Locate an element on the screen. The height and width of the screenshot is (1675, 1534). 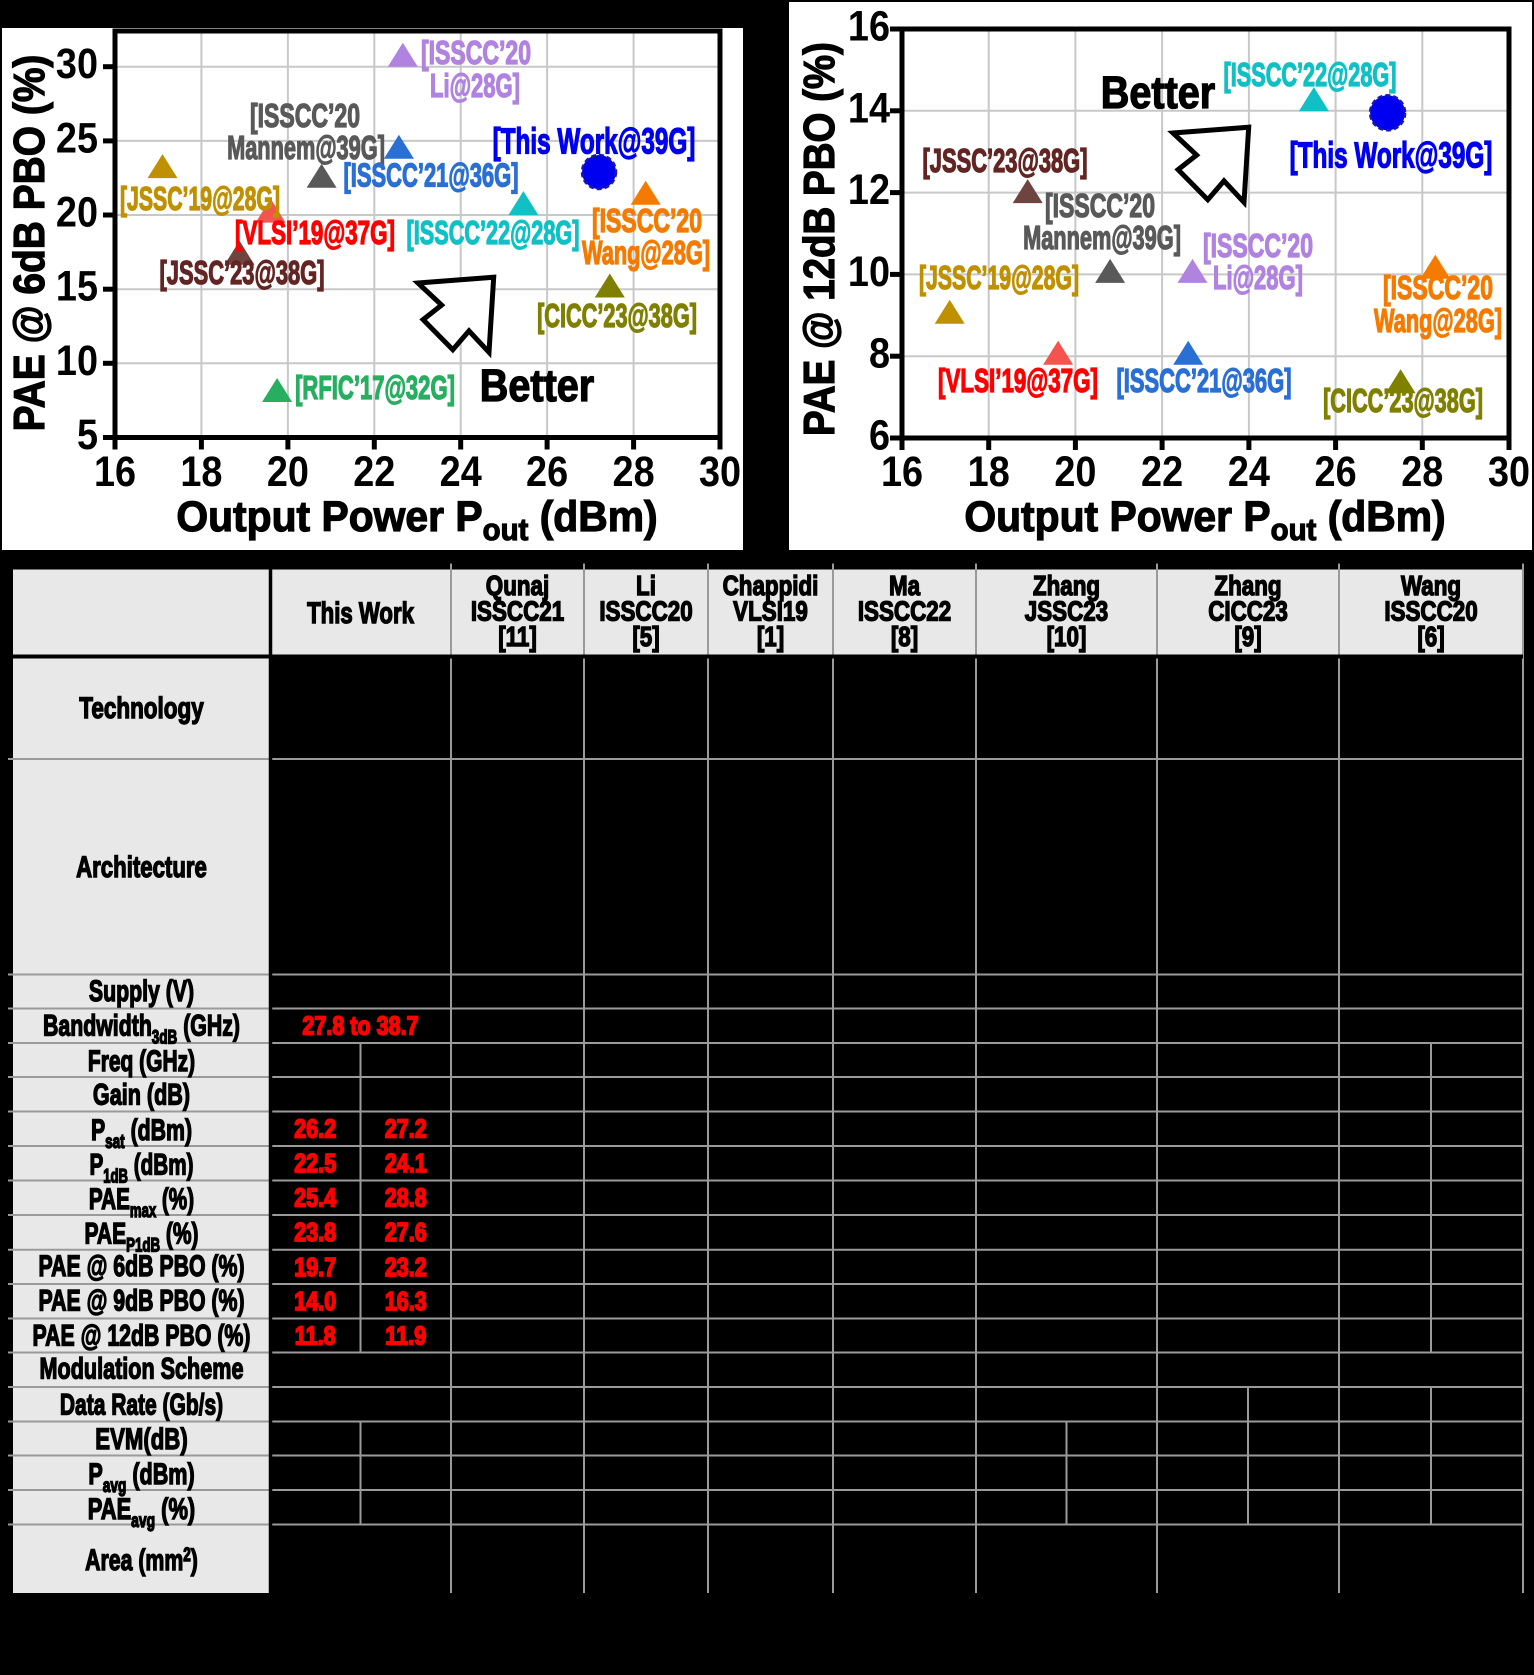
svg-text: Wang is located at coordinates (1431, 586).